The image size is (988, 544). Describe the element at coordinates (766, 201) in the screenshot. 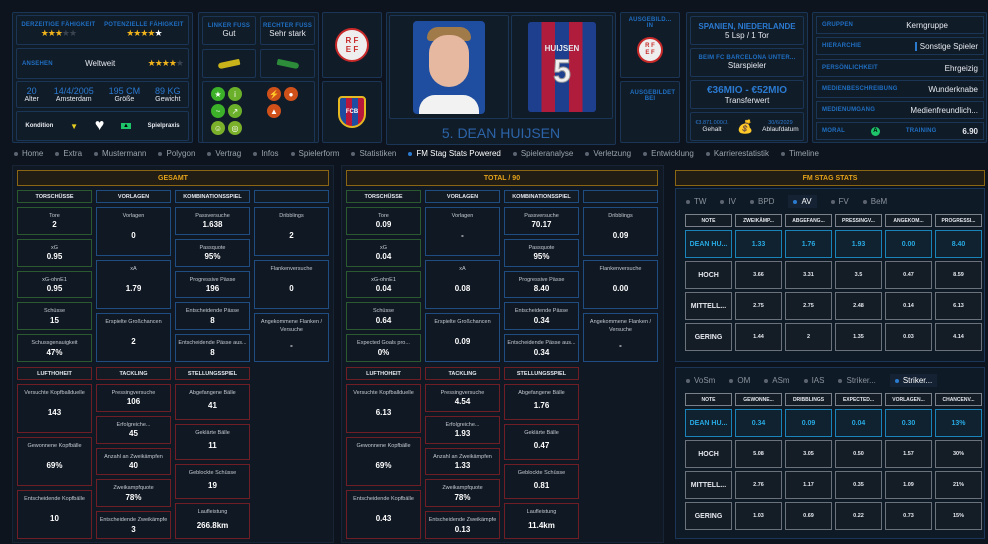

I see `position-tab-label: BPD` at that location.